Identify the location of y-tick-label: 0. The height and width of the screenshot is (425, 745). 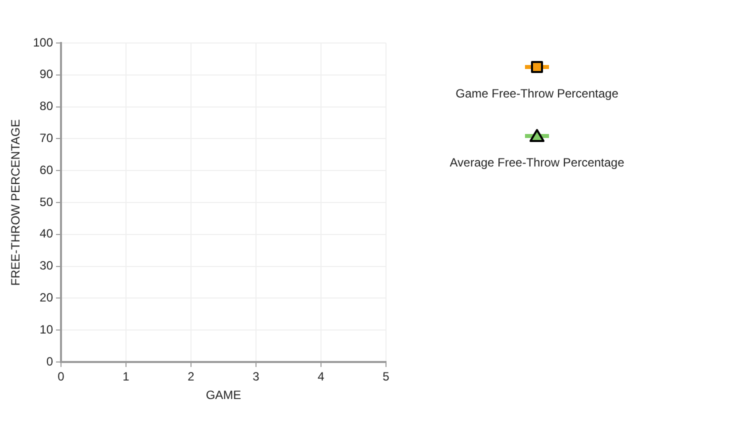
(50, 361).